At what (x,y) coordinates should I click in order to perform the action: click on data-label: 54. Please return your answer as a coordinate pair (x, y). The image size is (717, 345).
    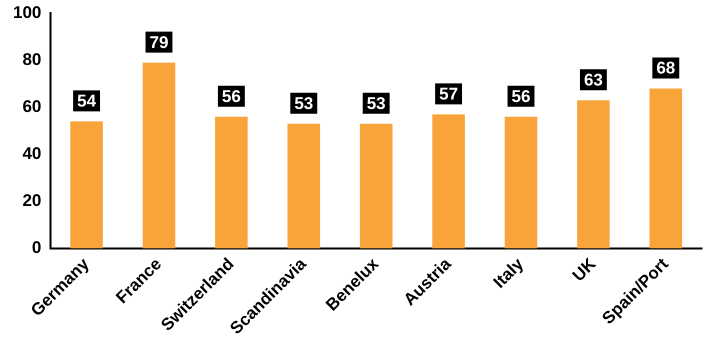
    Looking at the image, I should click on (87, 101).